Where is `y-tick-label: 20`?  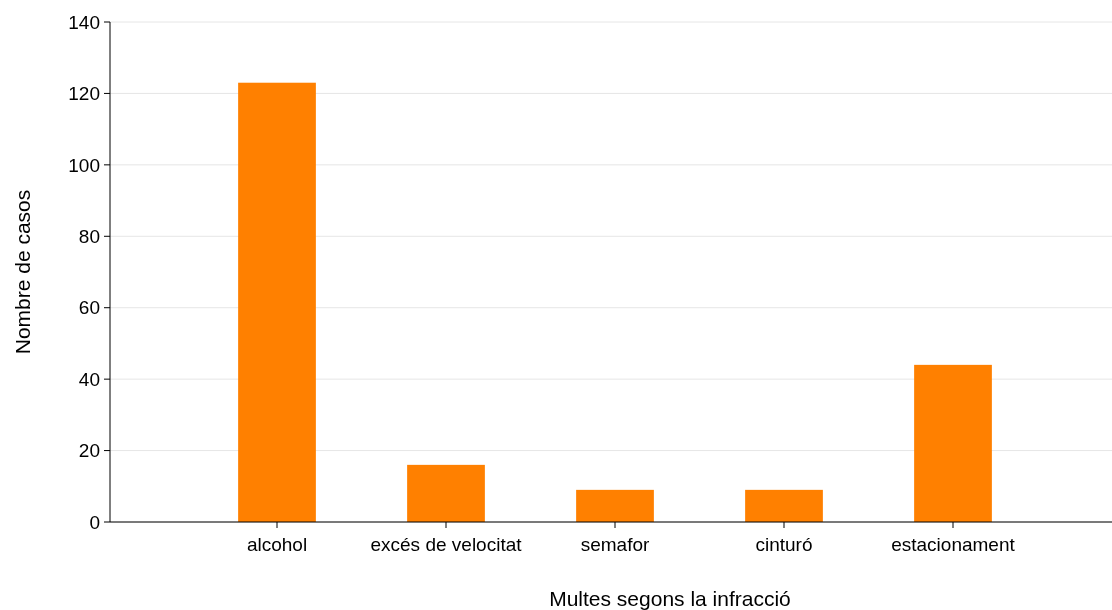
y-tick-label: 20 is located at coordinates (89, 451).